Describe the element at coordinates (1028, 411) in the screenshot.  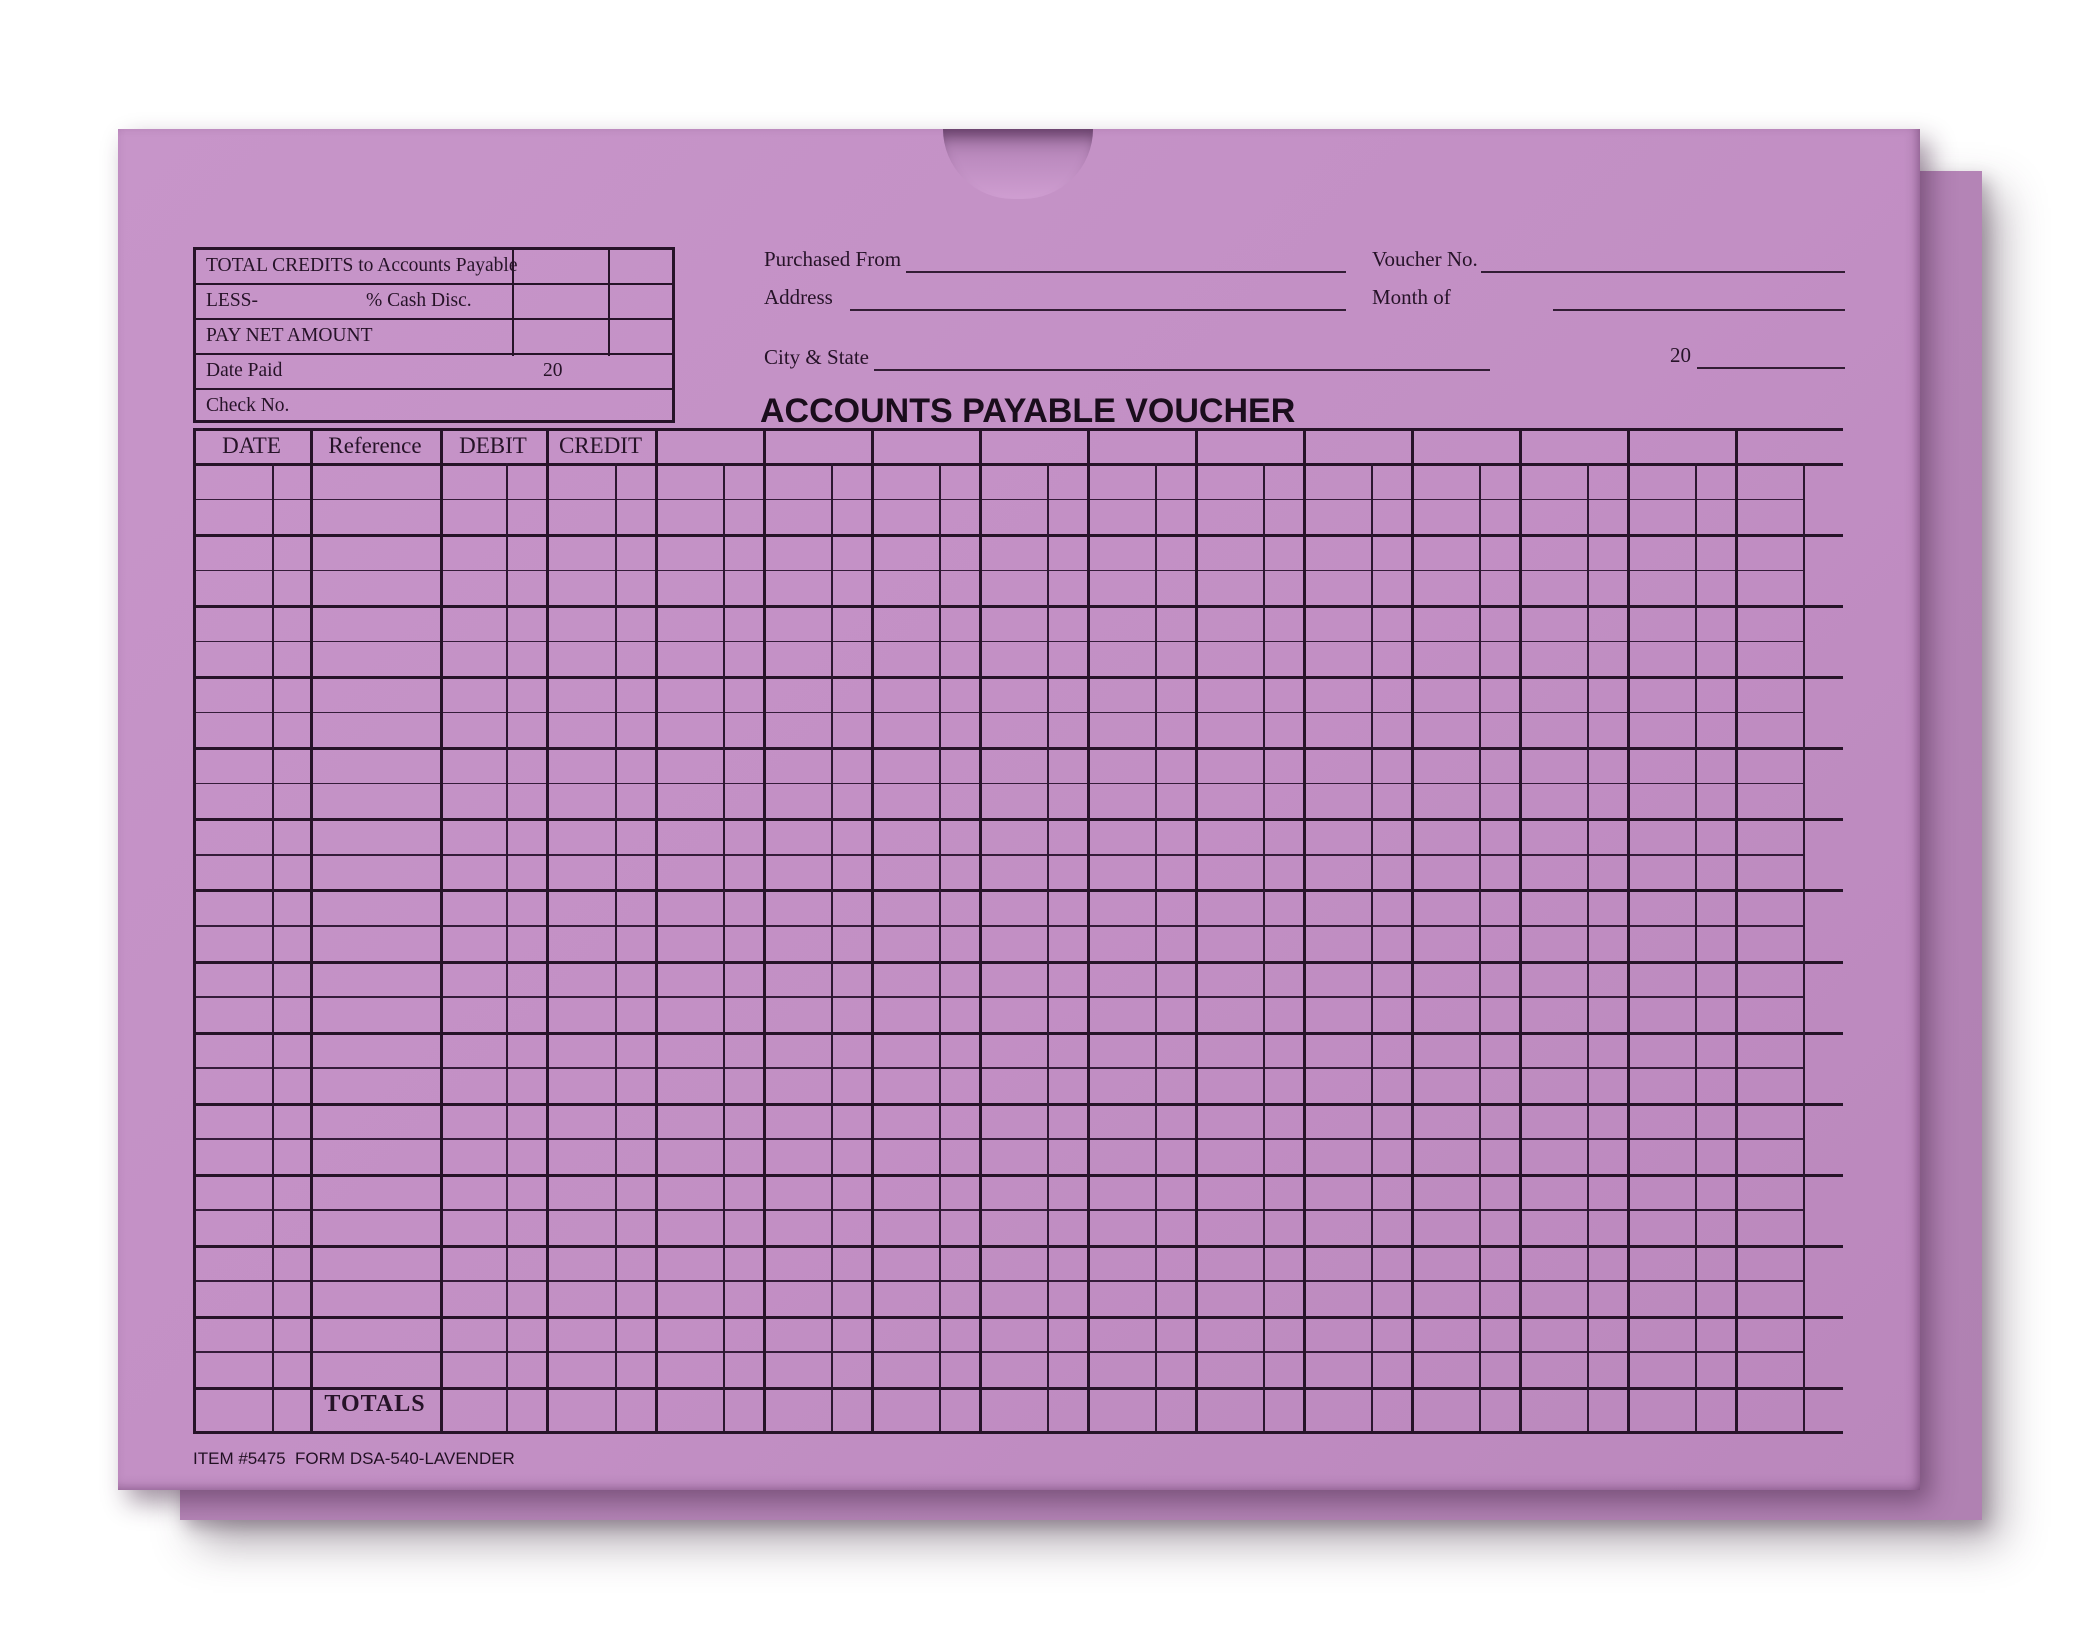
I see `form-title: ACCOUNTS PAYABLE VOUCHER` at that location.